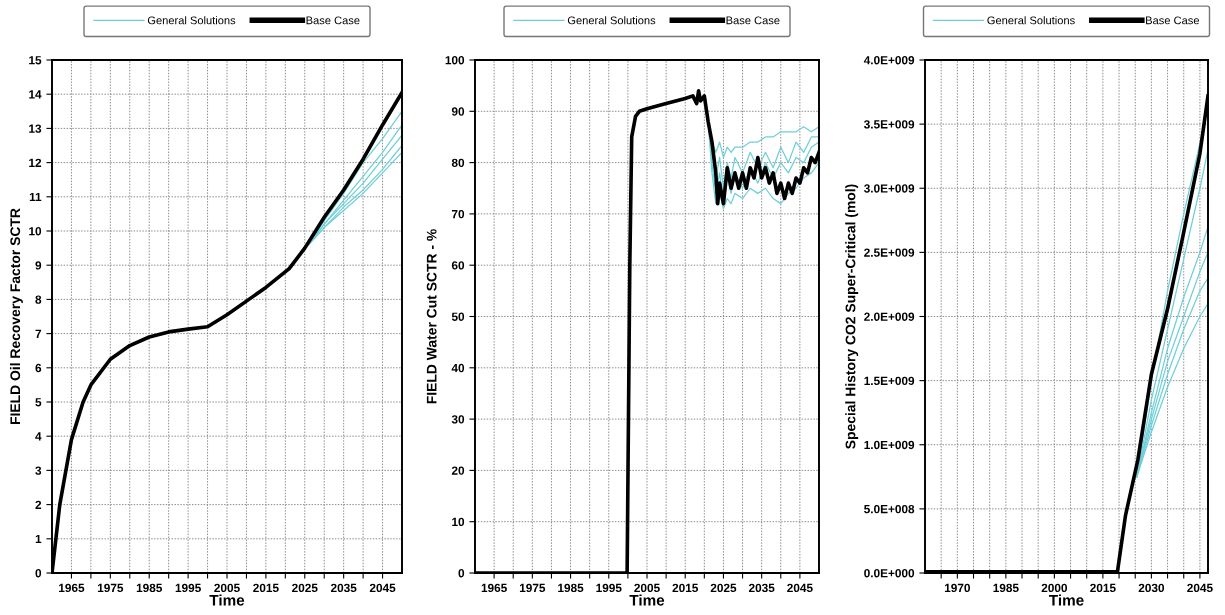 Image resolution: width=1225 pixels, height=615 pixels. What do you see at coordinates (16, 316) in the screenshot?
I see `y-axis-title: FIELD Oil Recovery Factor SCTR` at bounding box center [16, 316].